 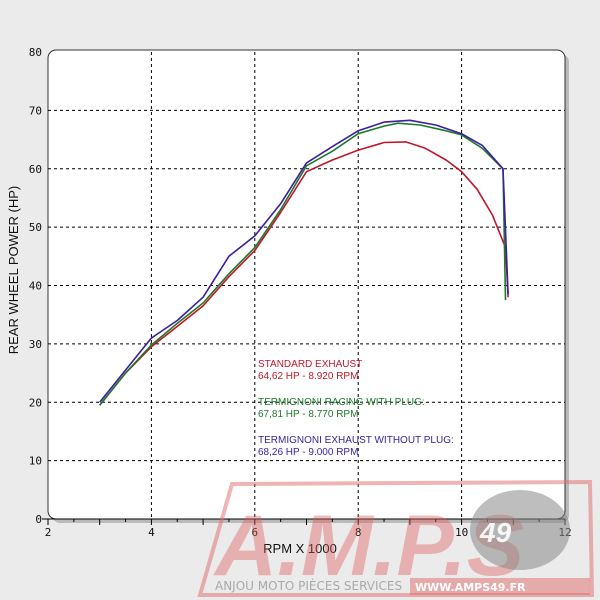 What do you see at coordinates (35, 52) in the screenshot?
I see `y-tick-label: 80` at bounding box center [35, 52].